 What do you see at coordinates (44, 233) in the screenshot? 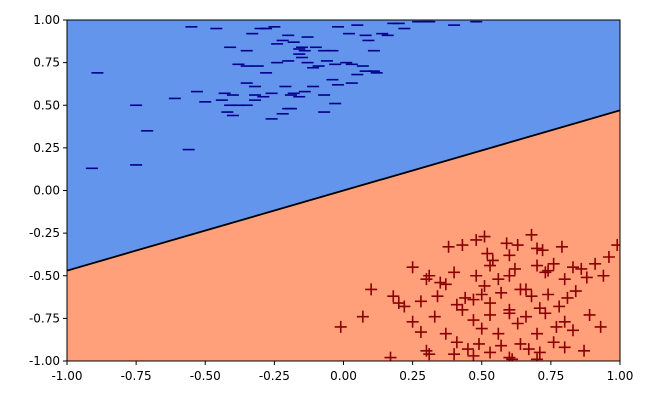
I see `y-tick-label: -0.25` at bounding box center [44, 233].